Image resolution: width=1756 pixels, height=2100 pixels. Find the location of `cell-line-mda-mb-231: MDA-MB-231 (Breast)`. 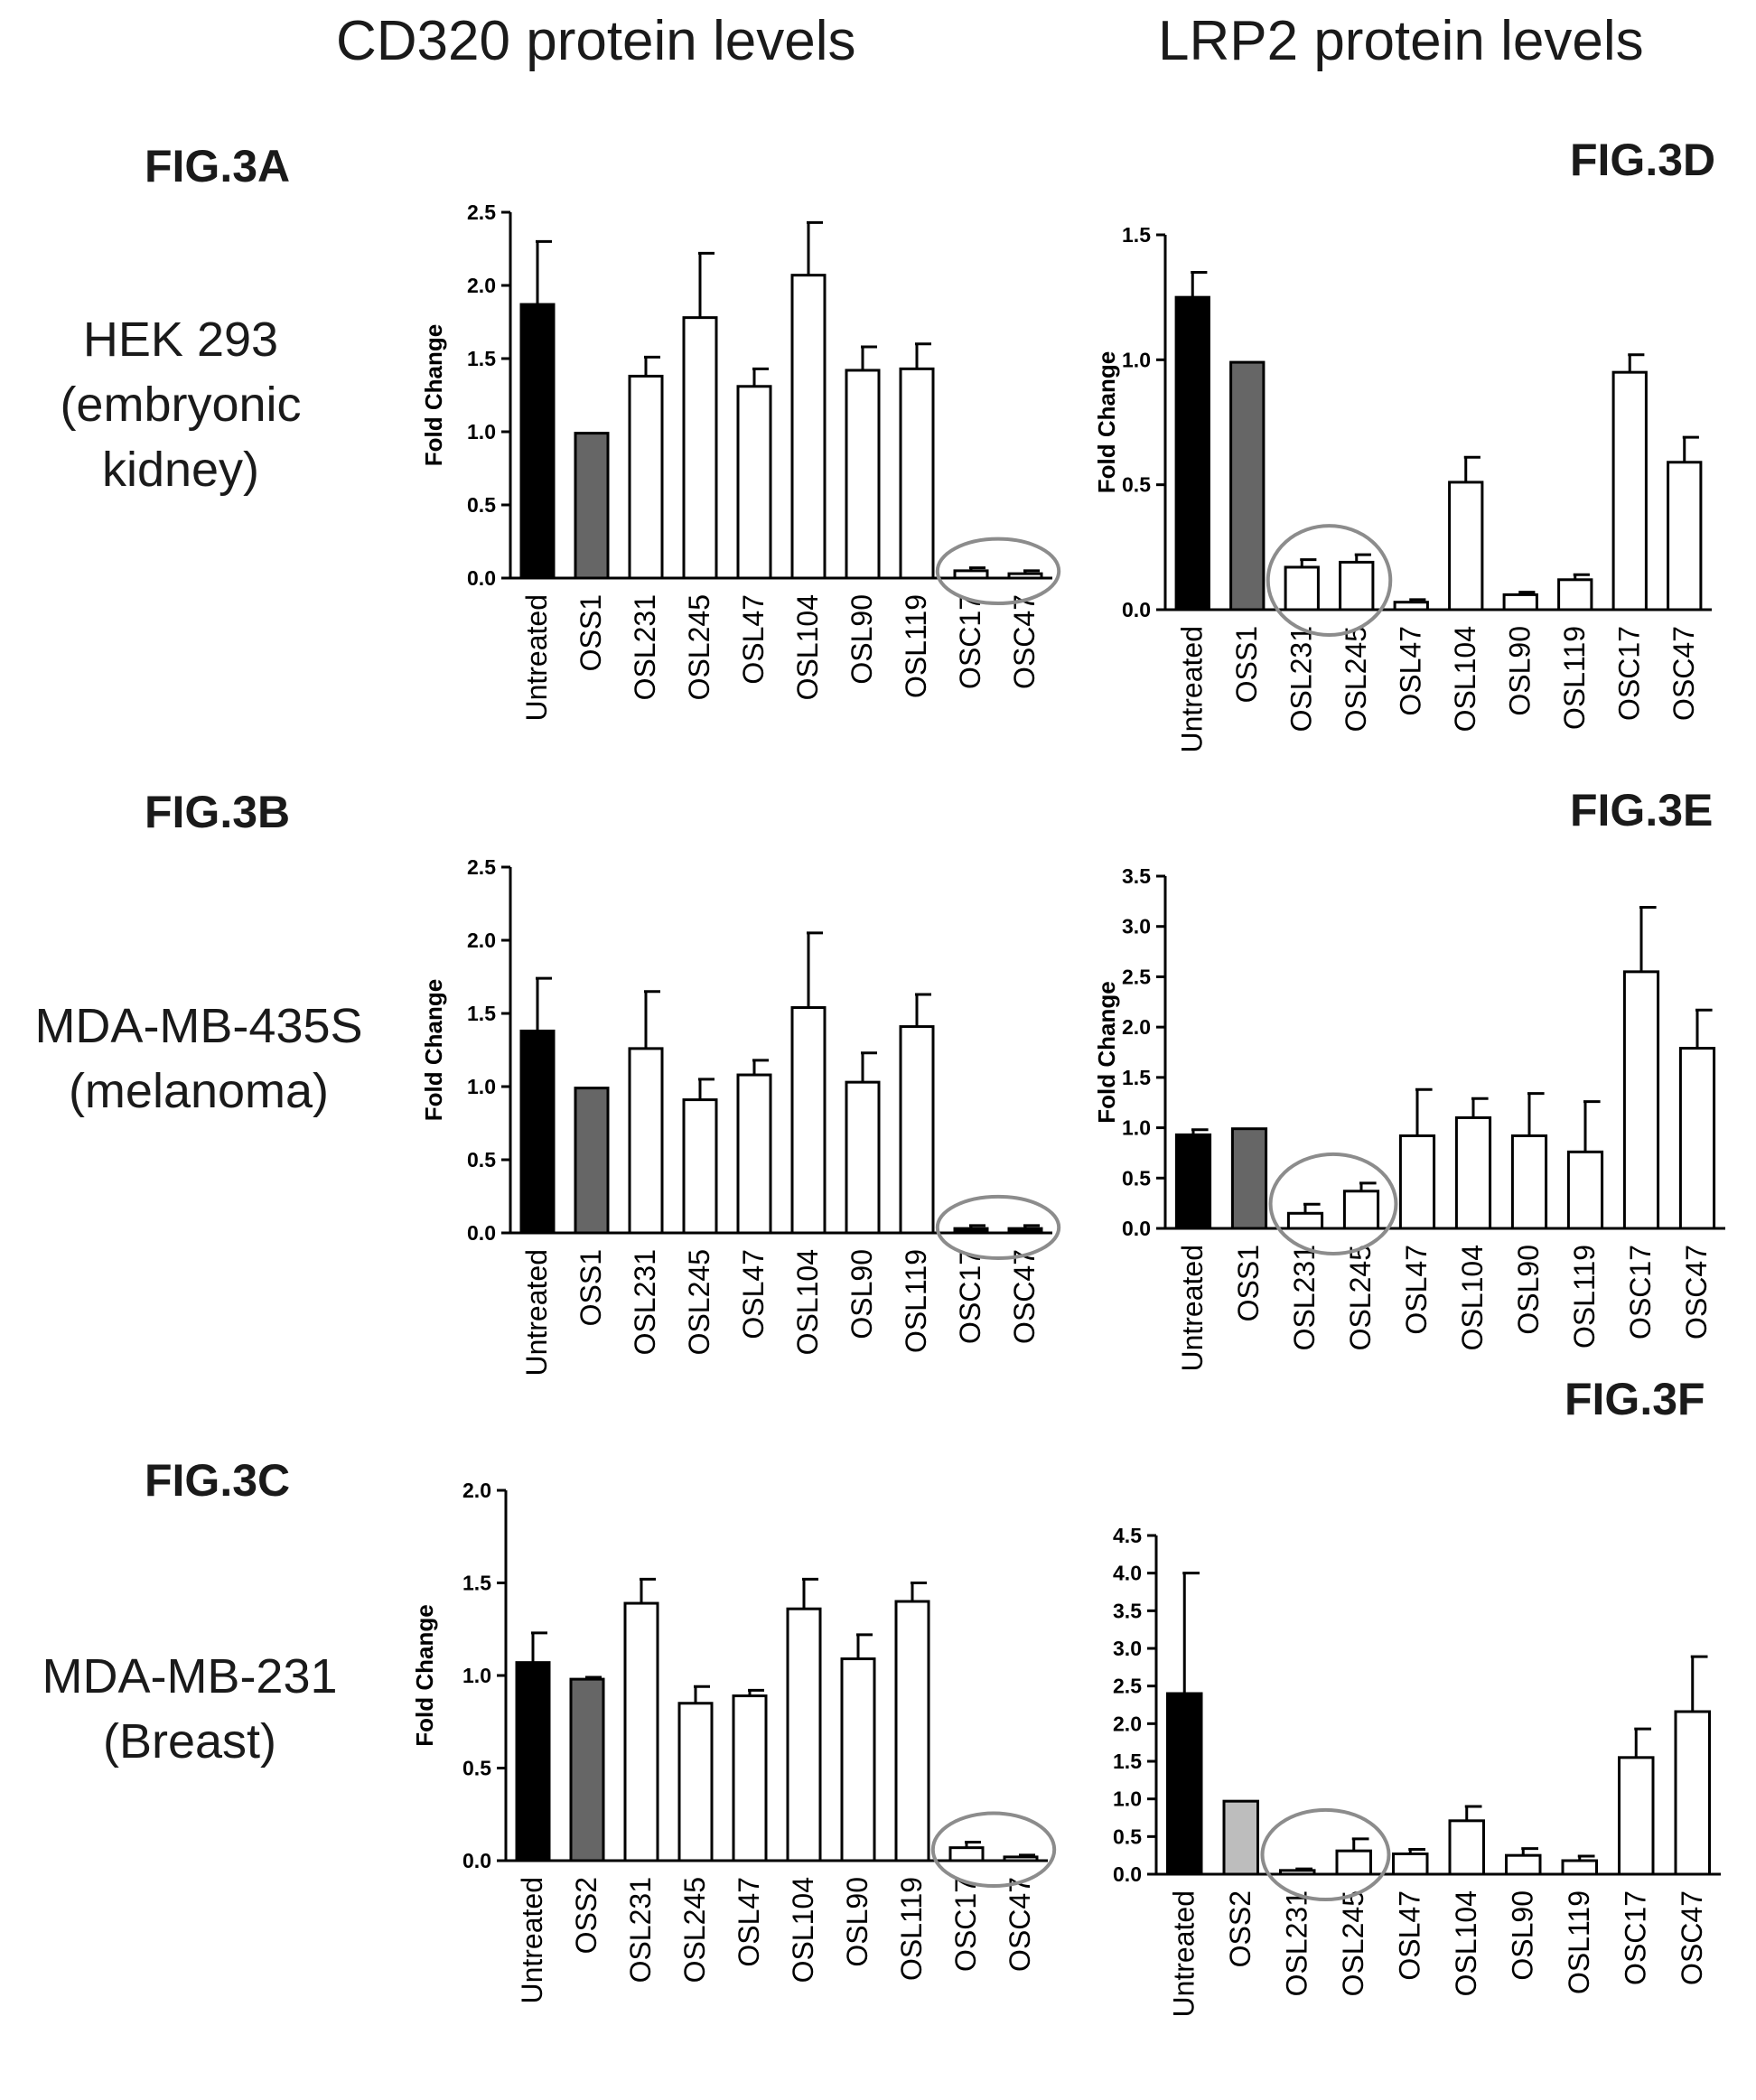

cell-line-mda-mb-231: MDA-MB-231 (Breast) is located at coordinates (189, 1709).